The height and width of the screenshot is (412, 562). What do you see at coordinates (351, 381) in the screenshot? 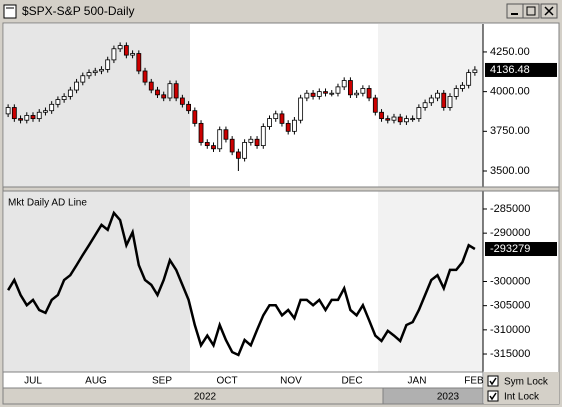
I see `month-label: DEC` at bounding box center [351, 381].